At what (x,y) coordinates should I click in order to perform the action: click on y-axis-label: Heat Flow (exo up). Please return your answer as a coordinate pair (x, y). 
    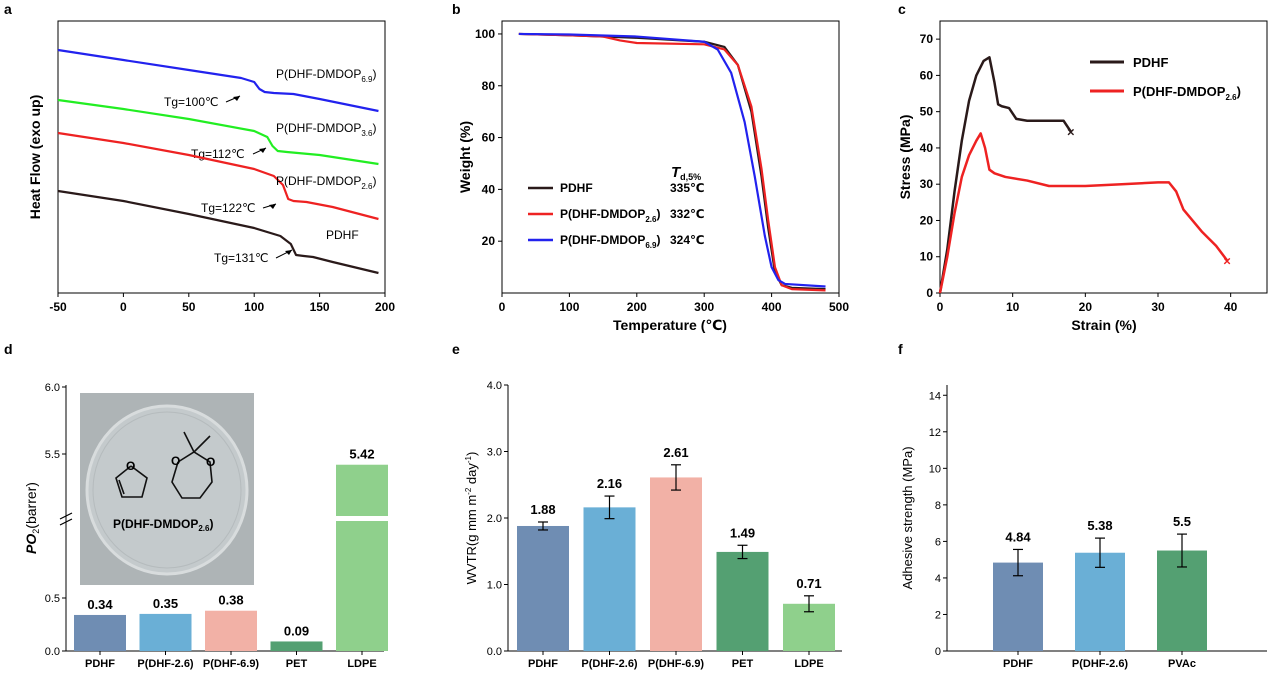
    Looking at the image, I should click on (35, 157).